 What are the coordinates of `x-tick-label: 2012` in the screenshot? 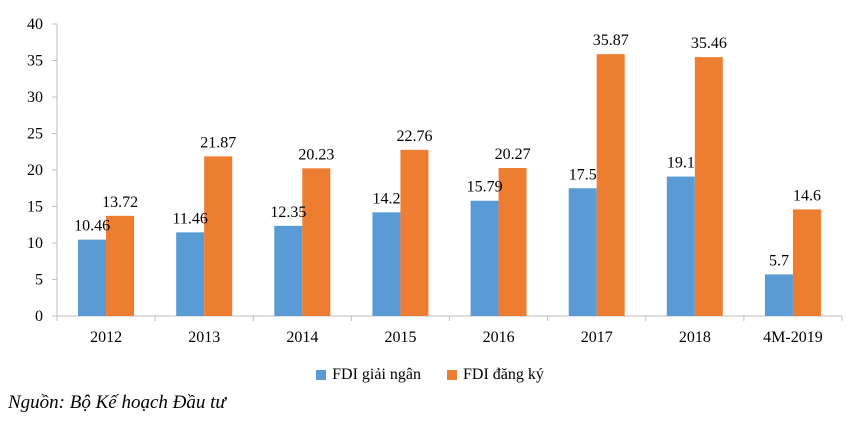 It's located at (106, 337).